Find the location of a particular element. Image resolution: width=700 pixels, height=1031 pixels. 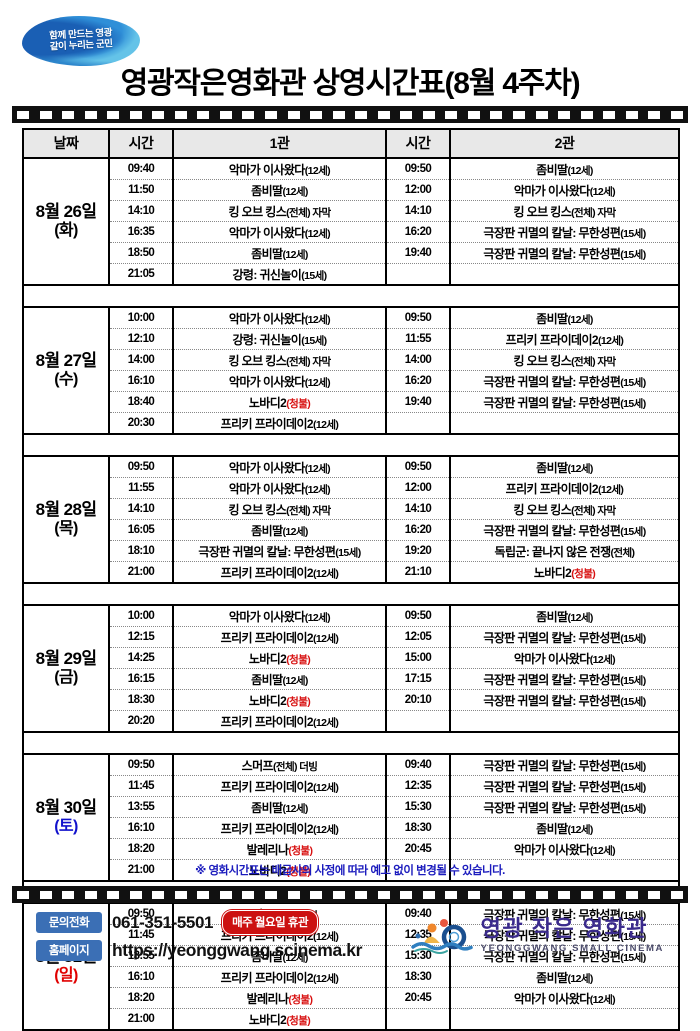

showtime-cell-hall1: 11:55 is located at coordinates (141, 488).